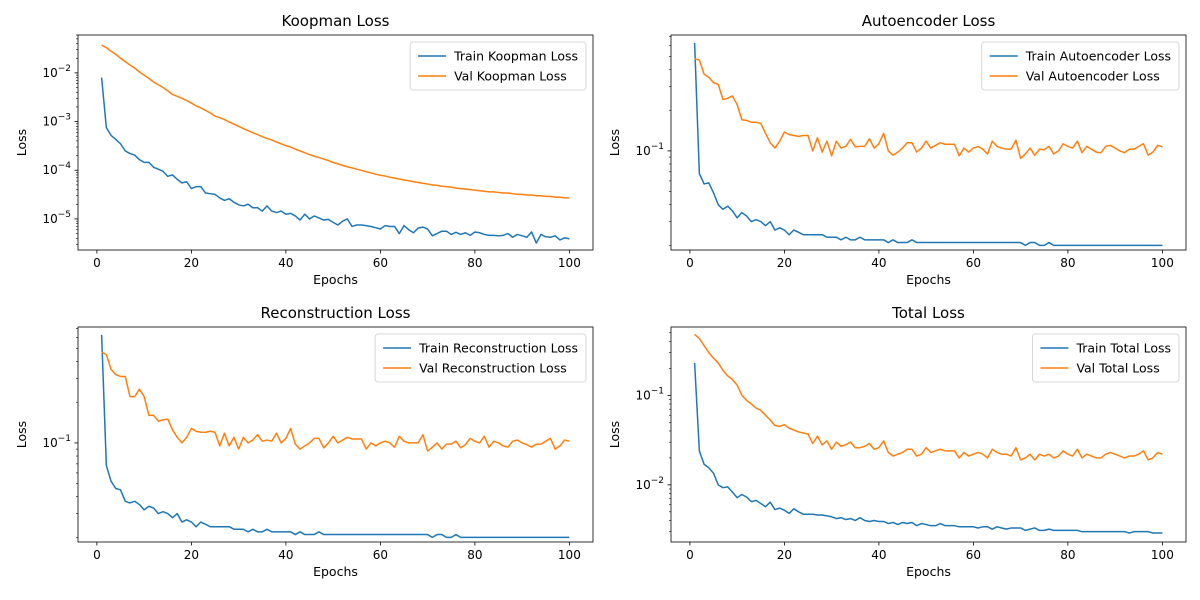 This screenshot has width=1200, height=600. I want to click on legend: Train Koopman Loss Val Koopman Loss, so click(498, 66).